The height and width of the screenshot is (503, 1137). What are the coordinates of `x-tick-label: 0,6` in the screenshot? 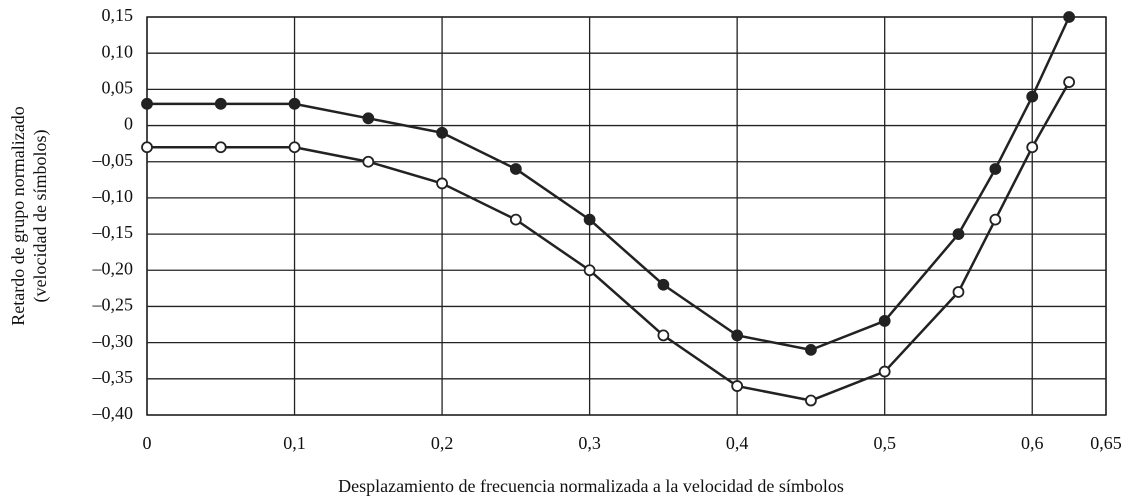 It's located at (1032, 443).